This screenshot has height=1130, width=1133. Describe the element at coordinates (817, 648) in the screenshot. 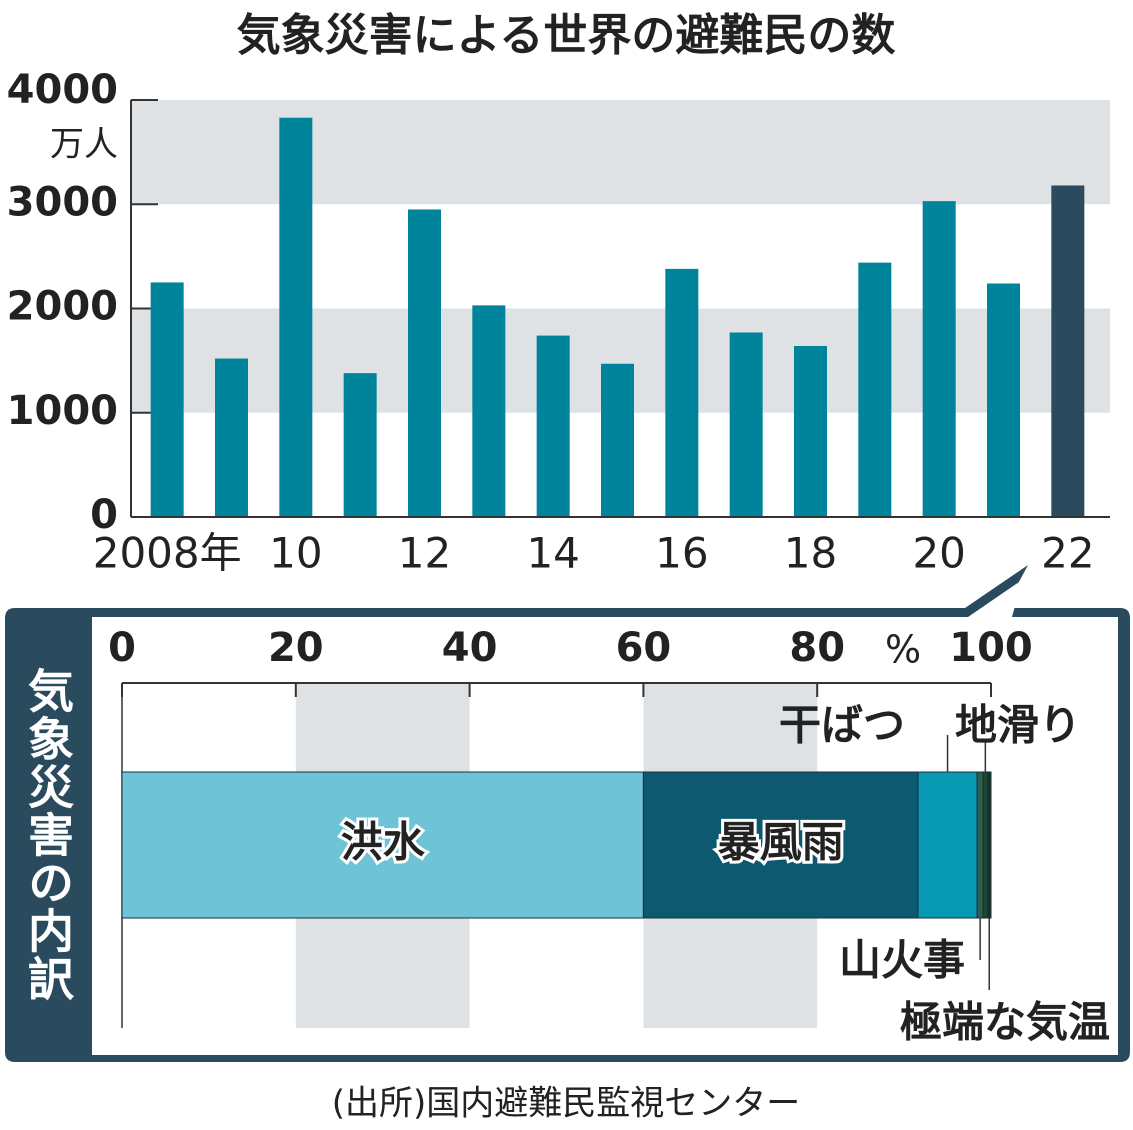

I see `x-tick-label: 80` at that location.